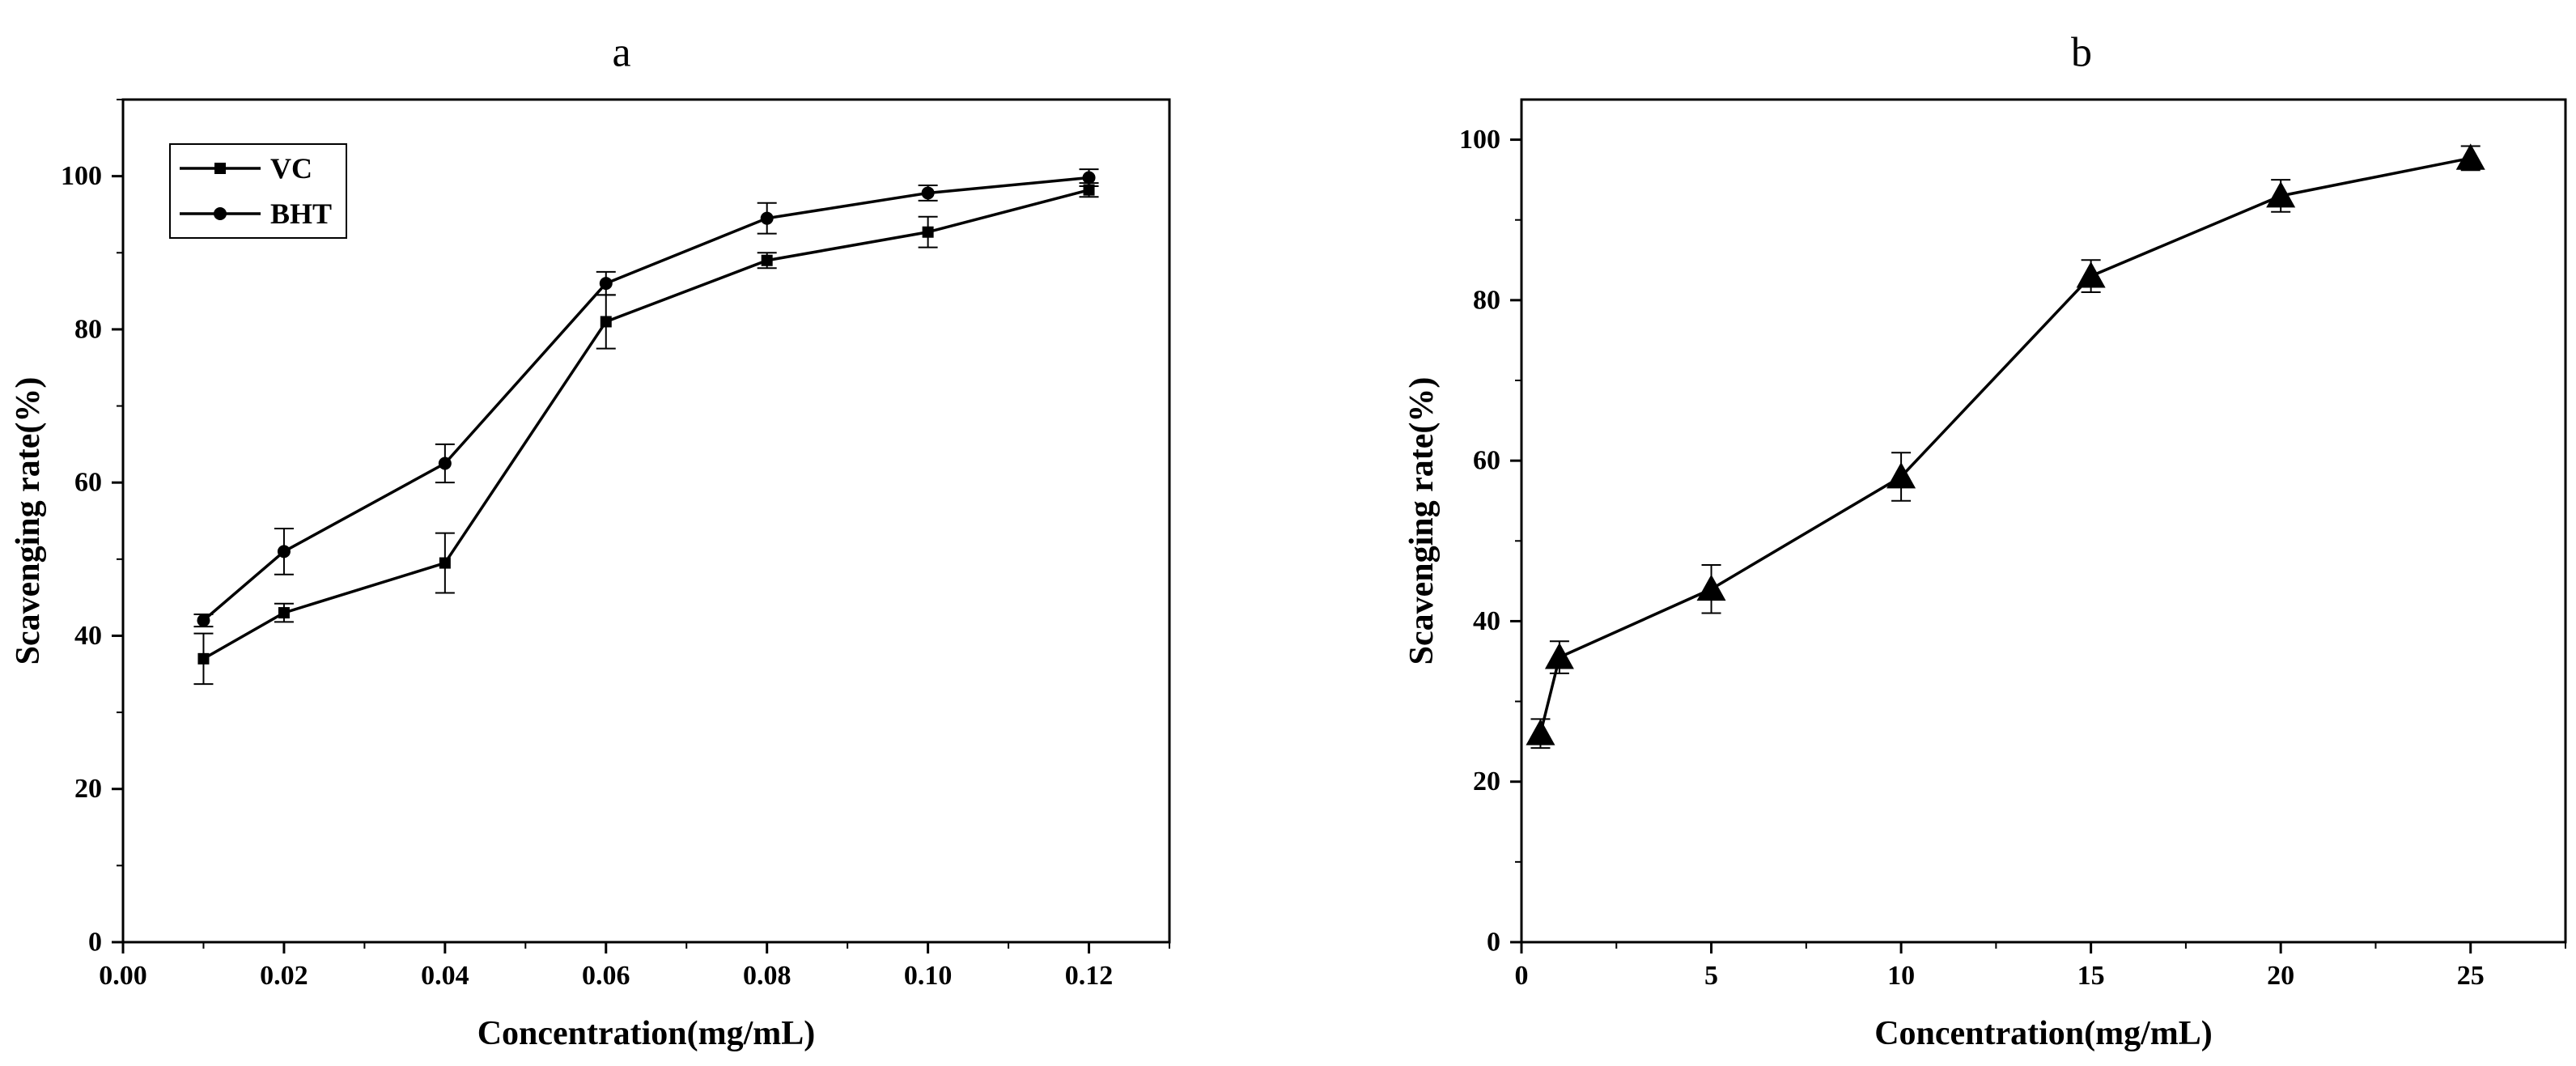 The image size is (2576, 1066). I want to click on x-tick-label: 0.04, so click(445, 976).